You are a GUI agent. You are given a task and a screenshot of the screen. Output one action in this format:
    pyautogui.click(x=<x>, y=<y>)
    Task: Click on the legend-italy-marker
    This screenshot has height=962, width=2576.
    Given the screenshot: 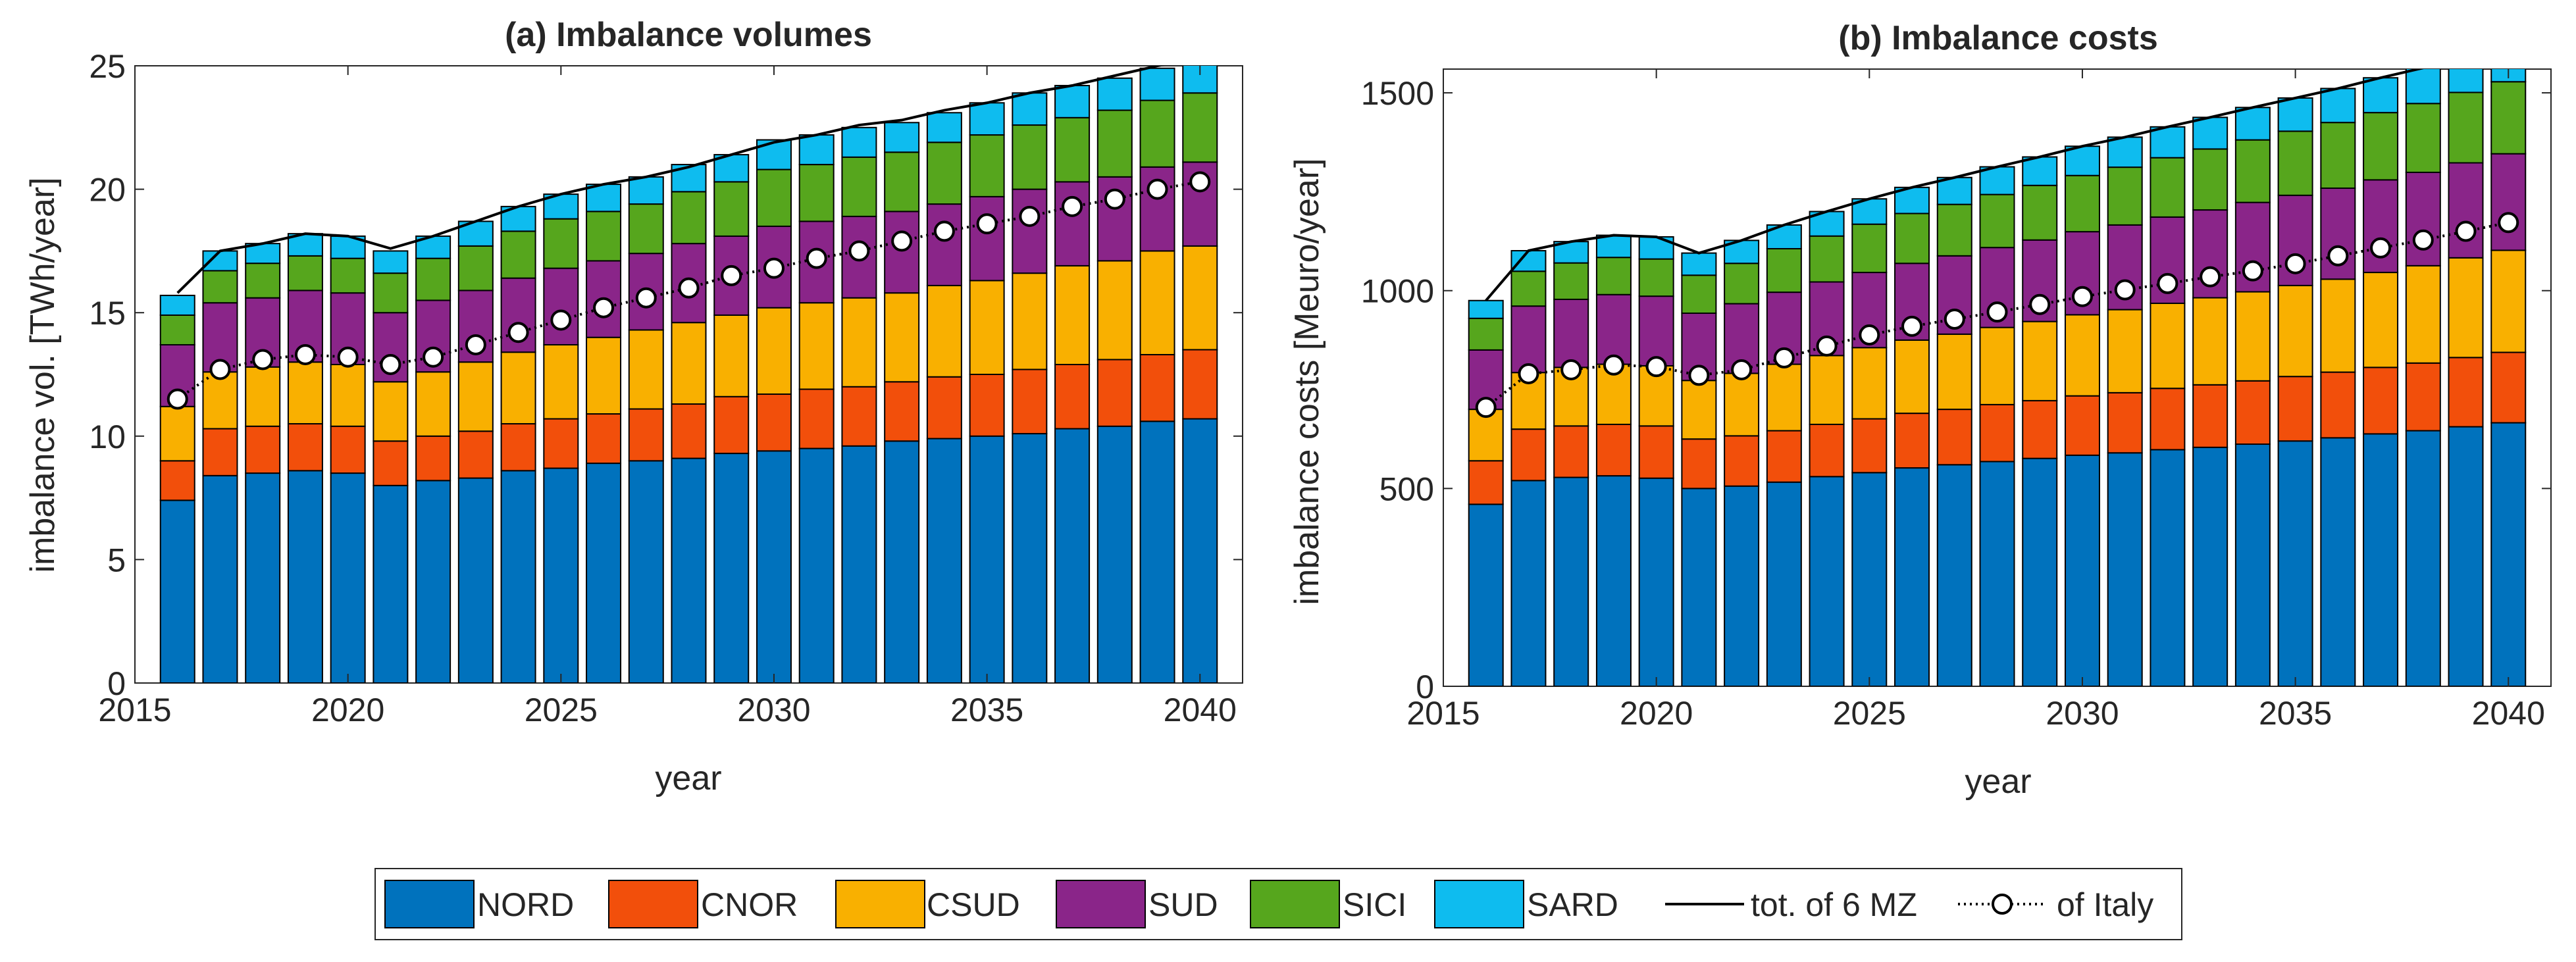 What is the action you would take?
    pyautogui.click(x=2002, y=904)
    